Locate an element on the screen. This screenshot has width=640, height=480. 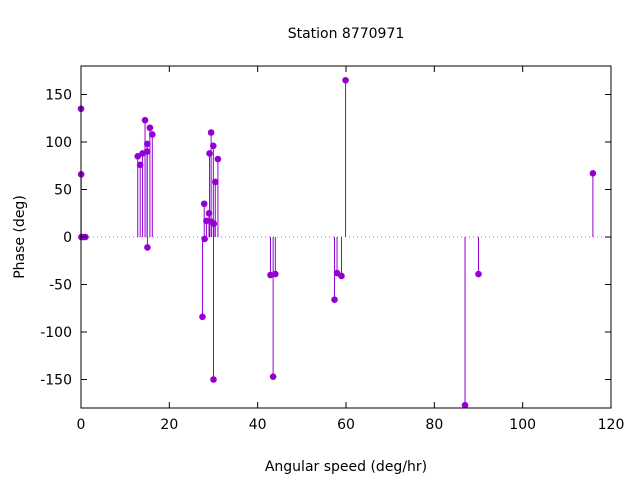
chart-title: Station 8770971 is located at coordinates (346, 34).